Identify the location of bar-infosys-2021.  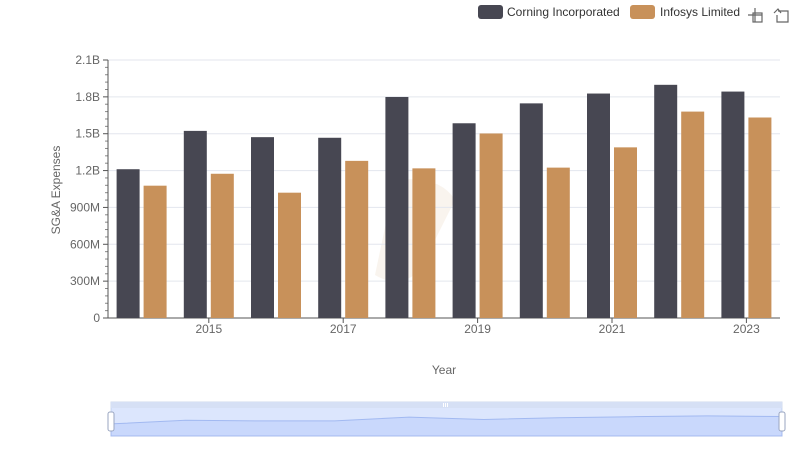
(625, 232).